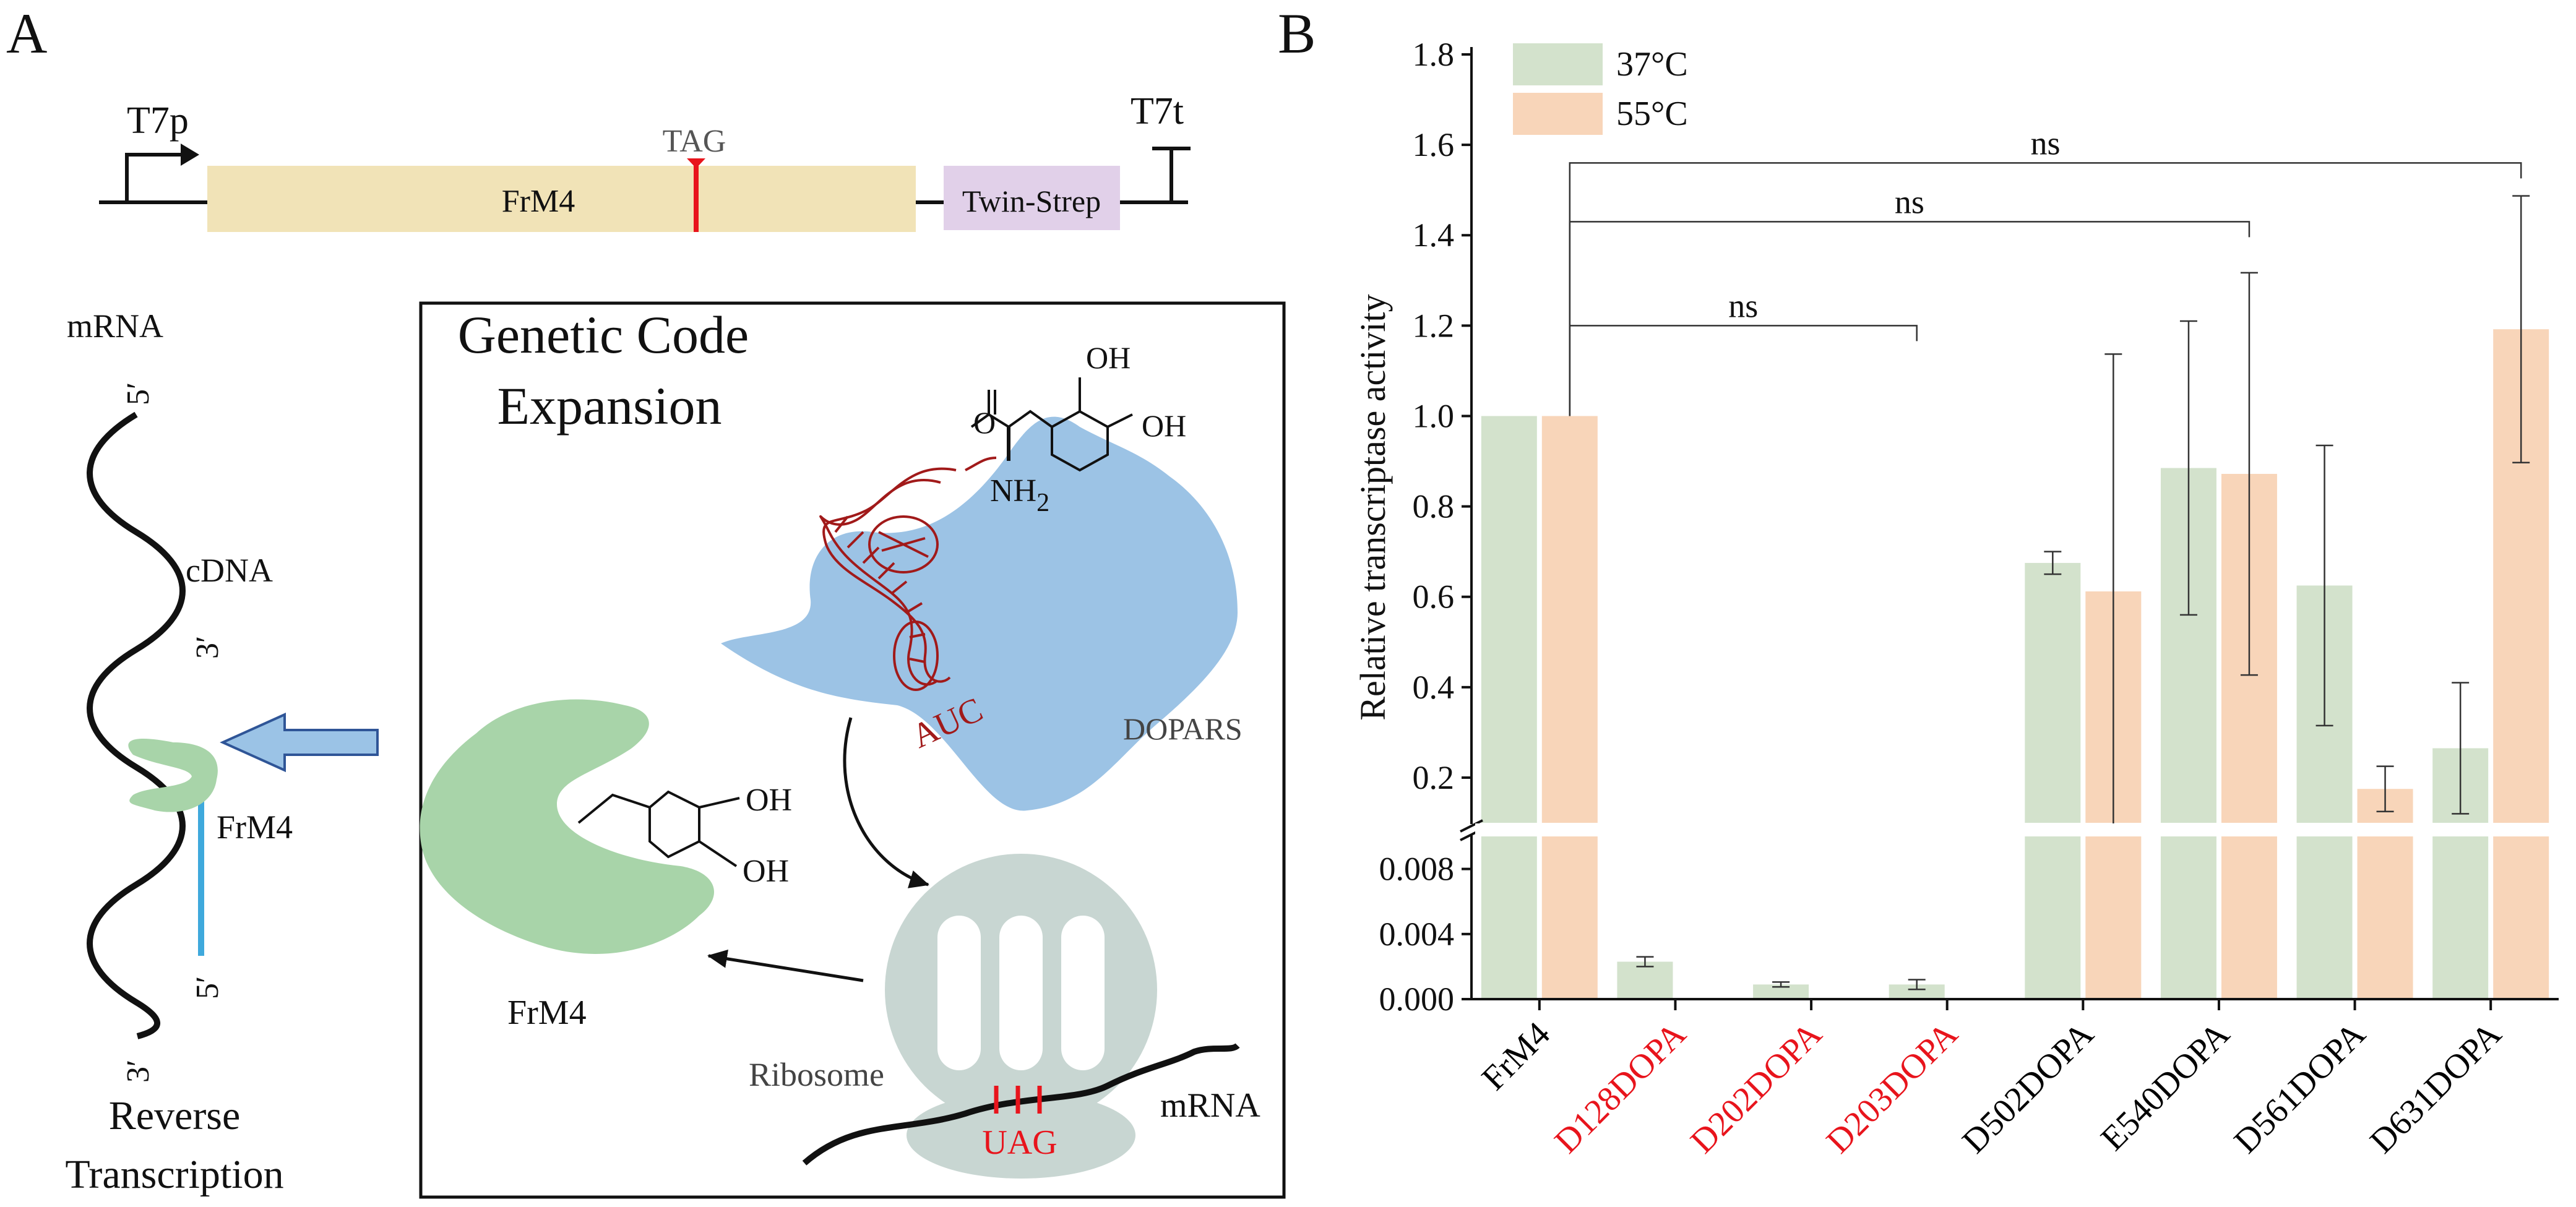  Describe the element at coordinates (658, 828) in the screenshot. I see `enzyme-dopa-icon` at that location.